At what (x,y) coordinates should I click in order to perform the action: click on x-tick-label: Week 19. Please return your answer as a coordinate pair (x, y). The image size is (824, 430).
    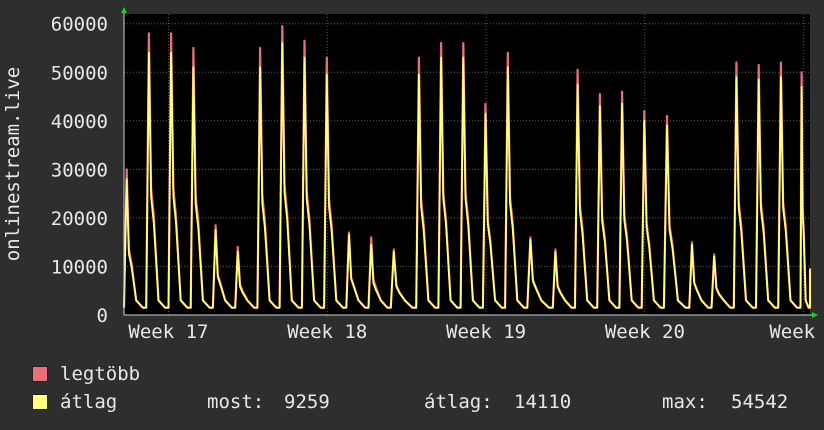
    Looking at the image, I should click on (486, 332).